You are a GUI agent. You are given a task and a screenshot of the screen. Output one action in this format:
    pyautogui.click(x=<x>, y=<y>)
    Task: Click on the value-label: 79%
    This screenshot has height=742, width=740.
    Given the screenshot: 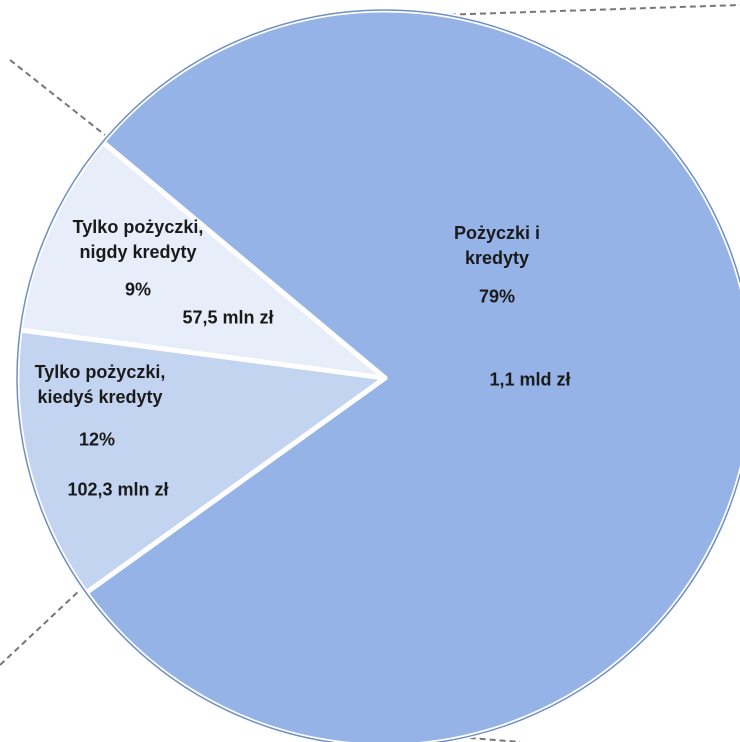 What is the action you would take?
    pyautogui.click(x=497, y=296)
    